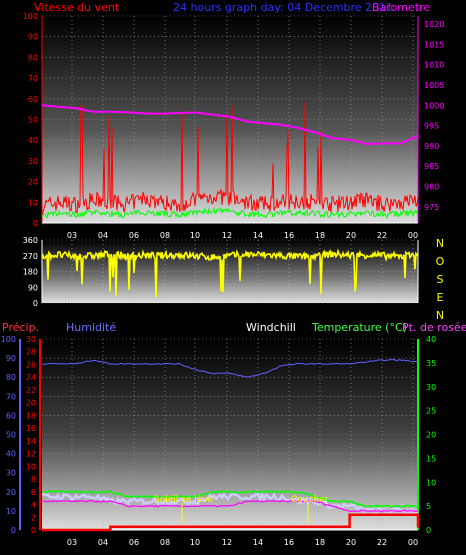  I want to click on baro-y-tick-label: 985, so click(431, 166).